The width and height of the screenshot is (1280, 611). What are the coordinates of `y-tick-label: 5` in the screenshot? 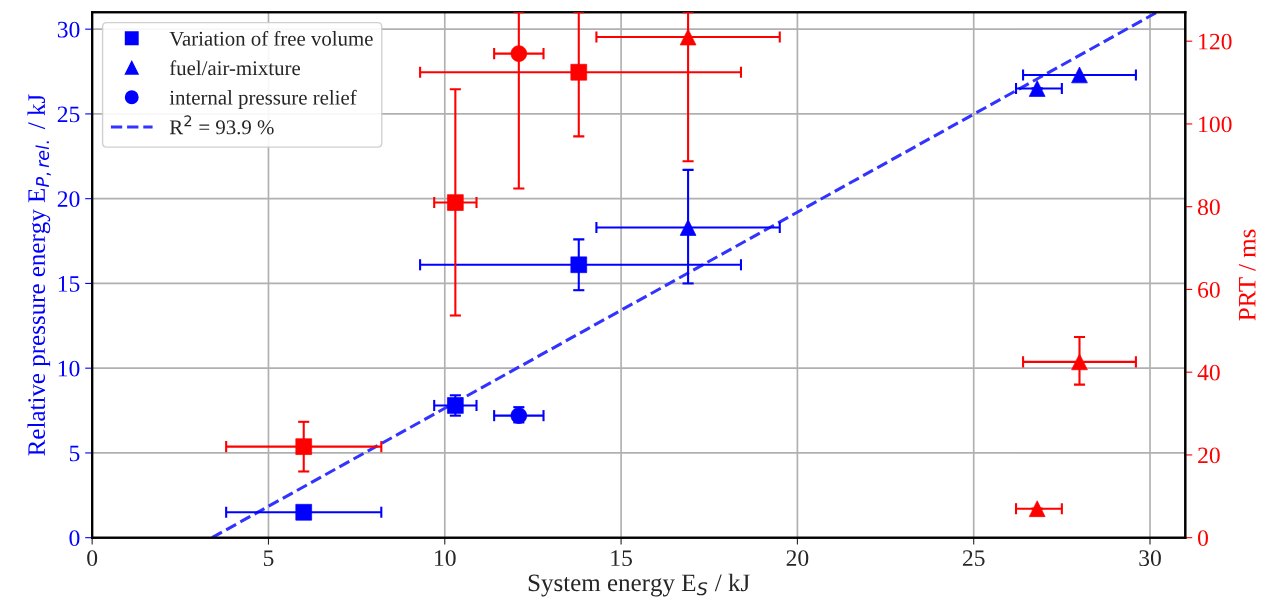 It's located at (74, 453).